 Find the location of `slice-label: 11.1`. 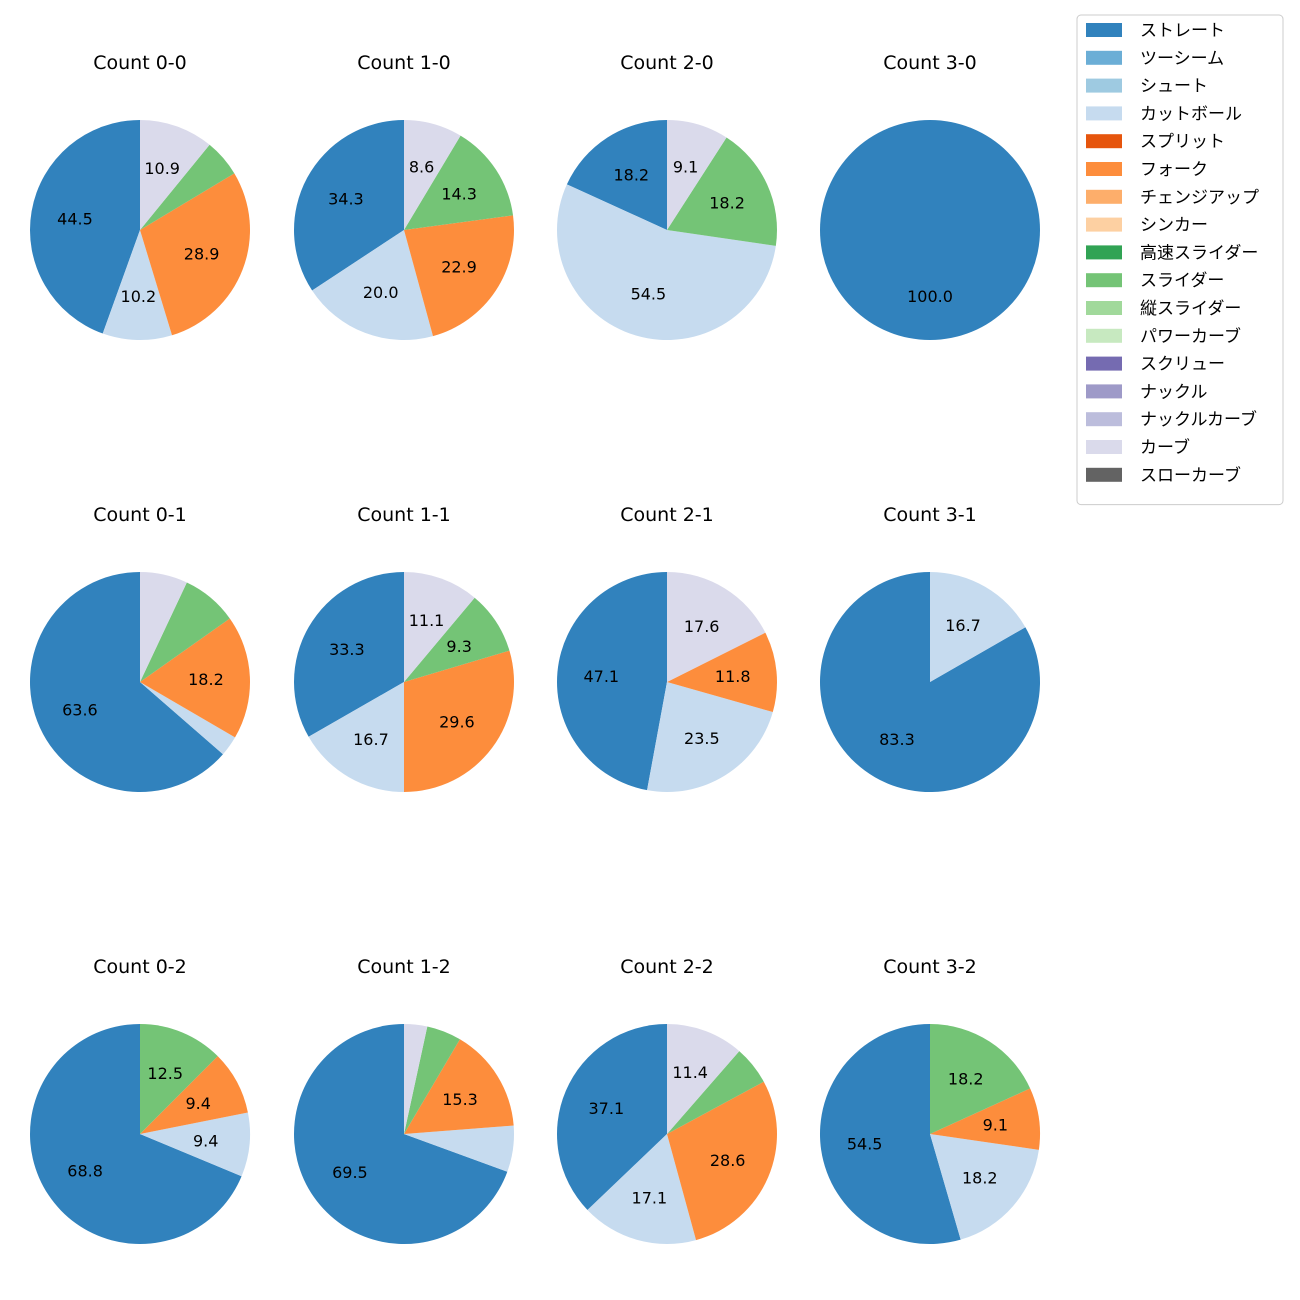

slice-label: 11.1 is located at coordinates (427, 620).